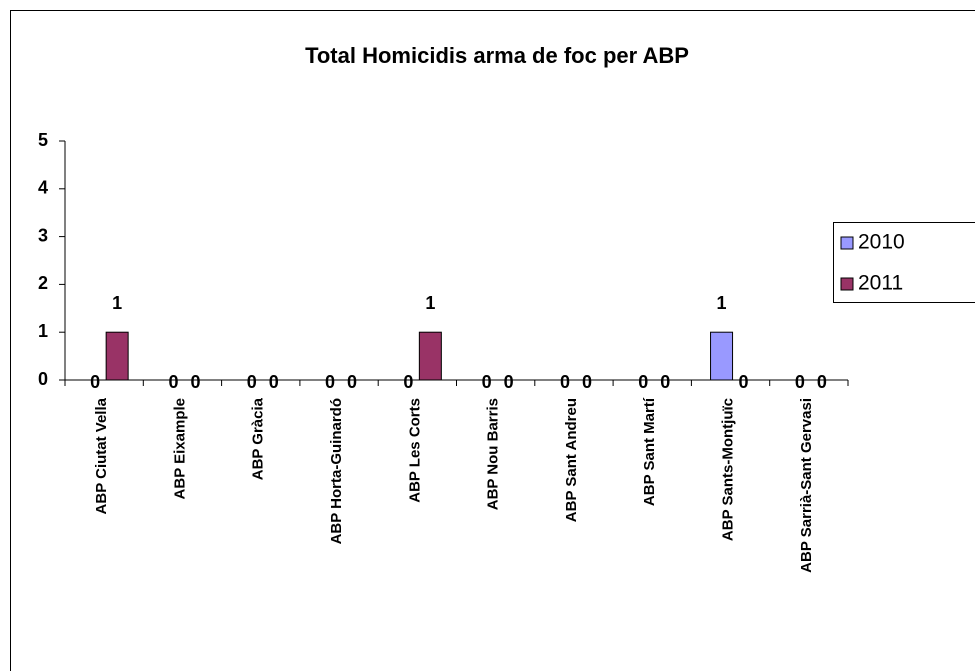 The width and height of the screenshot is (975, 671). Describe the element at coordinates (571, 460) in the screenshot. I see `x-tick-label: ABP Sant Andreu` at that location.